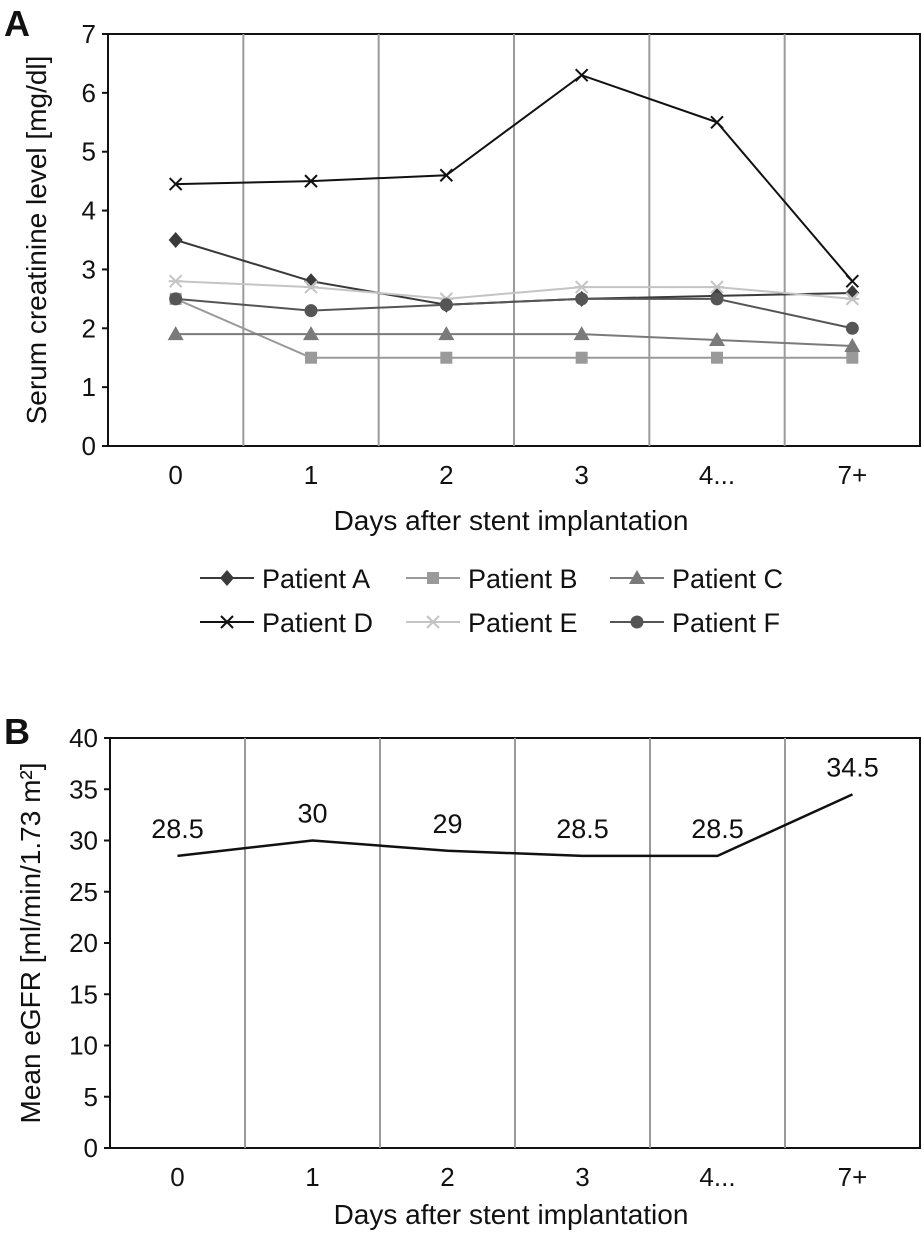 This screenshot has width=924, height=1234. I want to click on y-tick-label: 25, so click(83, 892).